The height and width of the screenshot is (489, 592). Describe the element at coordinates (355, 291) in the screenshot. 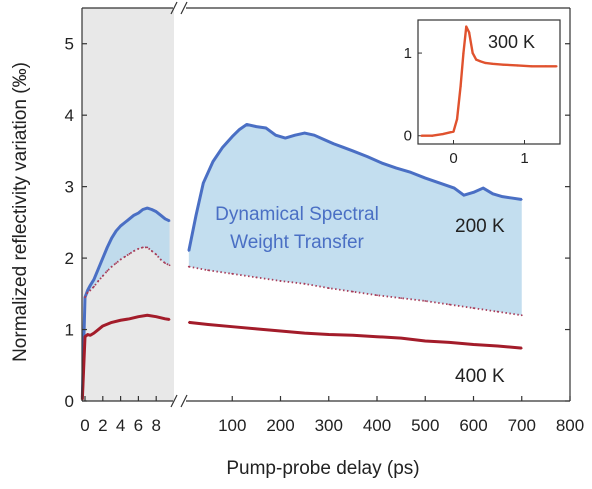

I see `series-line-1-long` at that location.